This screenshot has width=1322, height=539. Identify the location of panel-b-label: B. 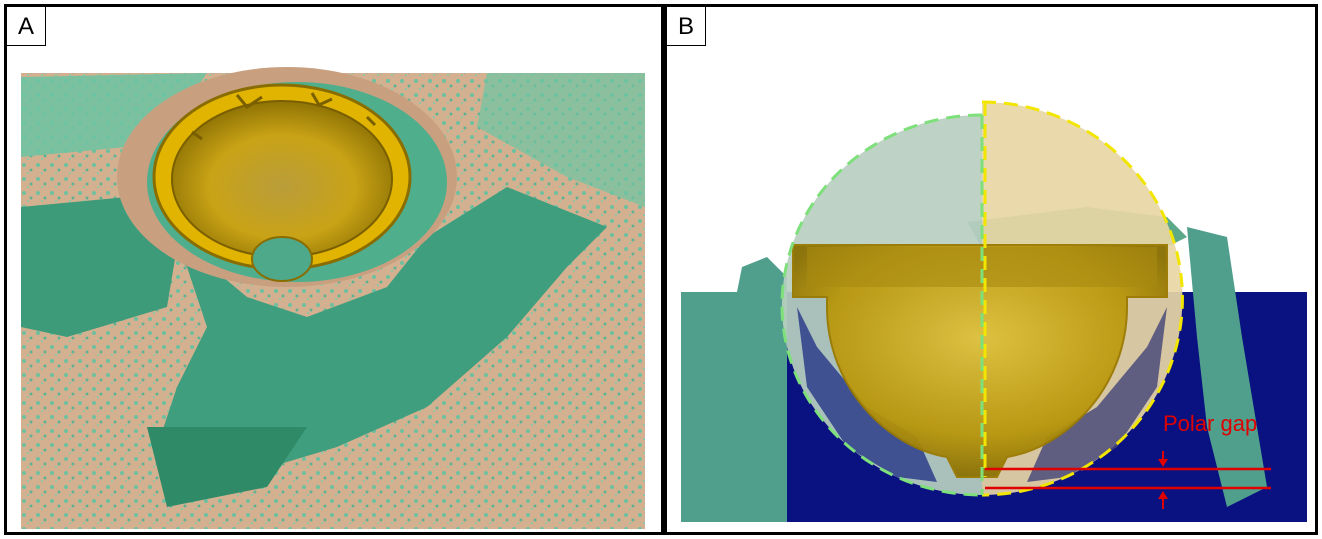
(686, 26).